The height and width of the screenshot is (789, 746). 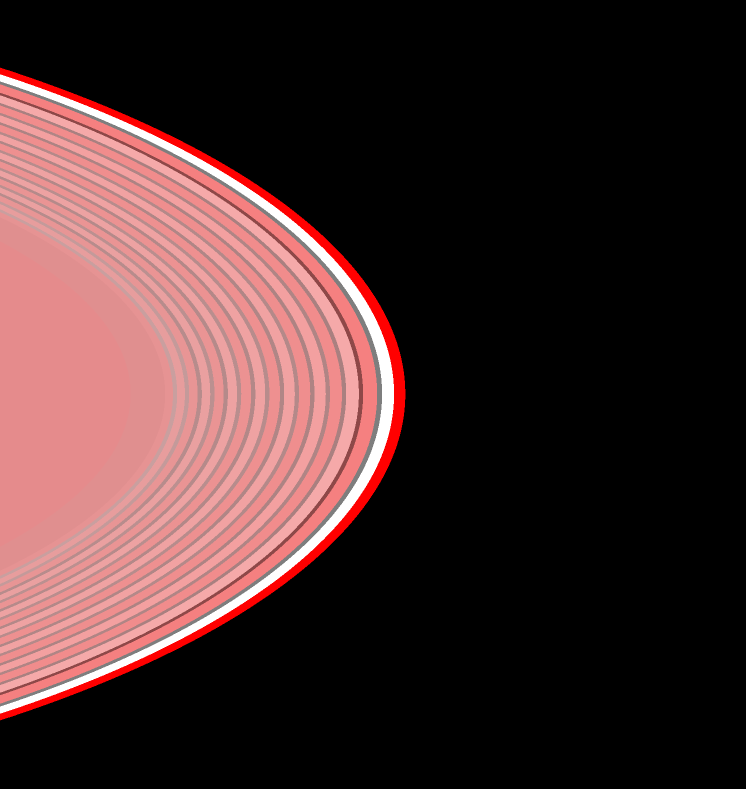 I want to click on contour-interior-fill, so click(x=65, y=394).